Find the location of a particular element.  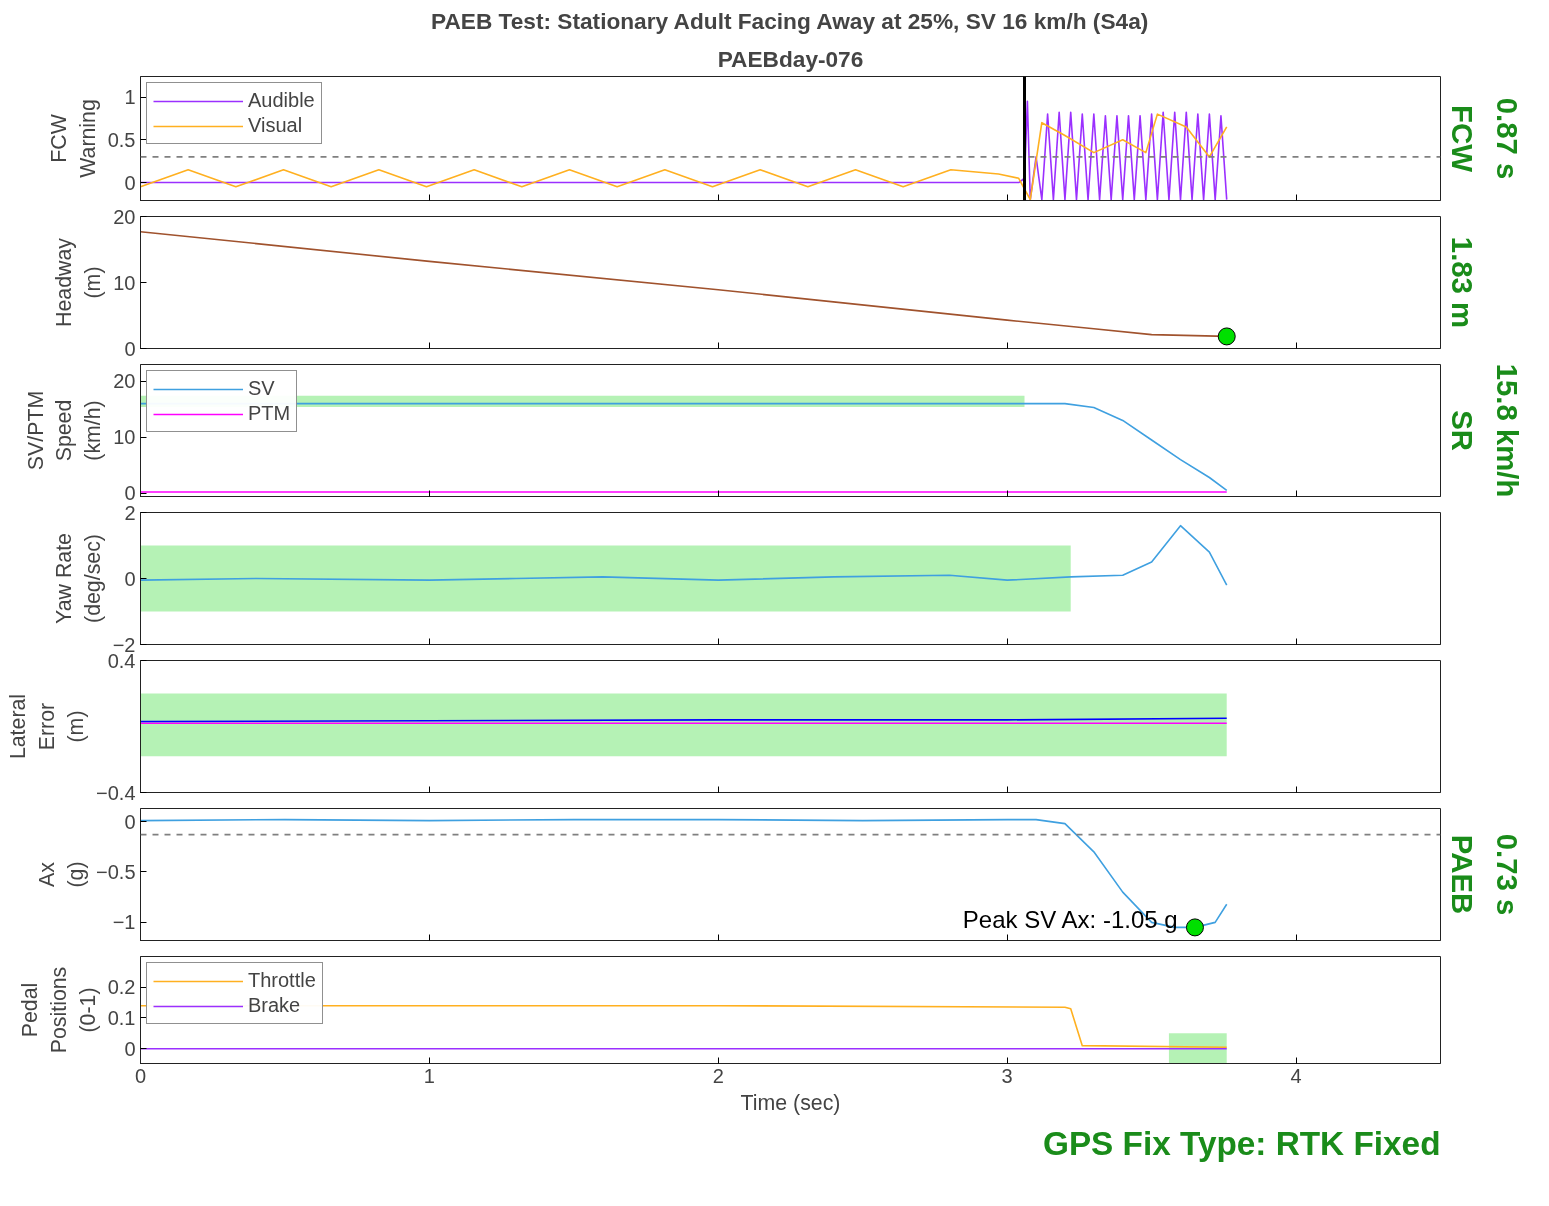

x-tick-label: 2 is located at coordinates (718, 1075).